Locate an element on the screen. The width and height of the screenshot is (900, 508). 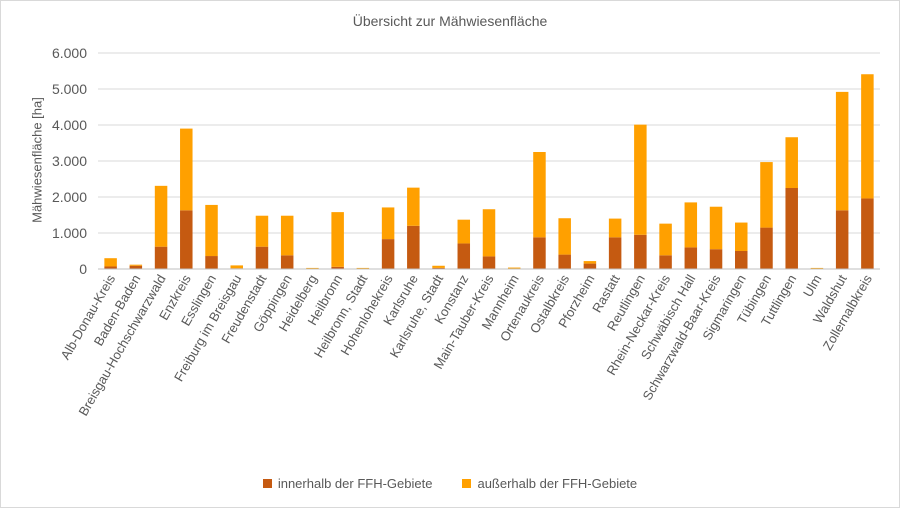
chart-title: Übersicht zur Mähwiesenfläche is located at coordinates (450, 21).